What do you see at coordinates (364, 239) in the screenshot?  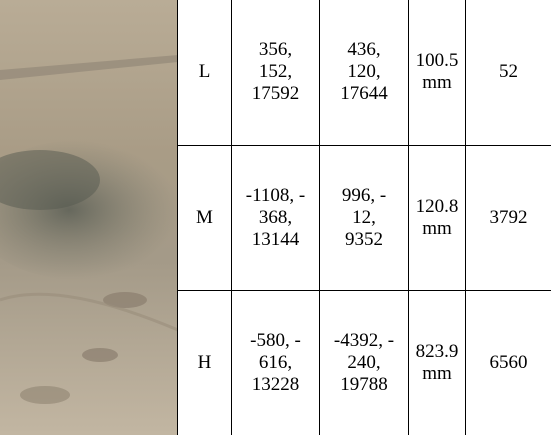 I see `cell-line: 9352` at bounding box center [364, 239].